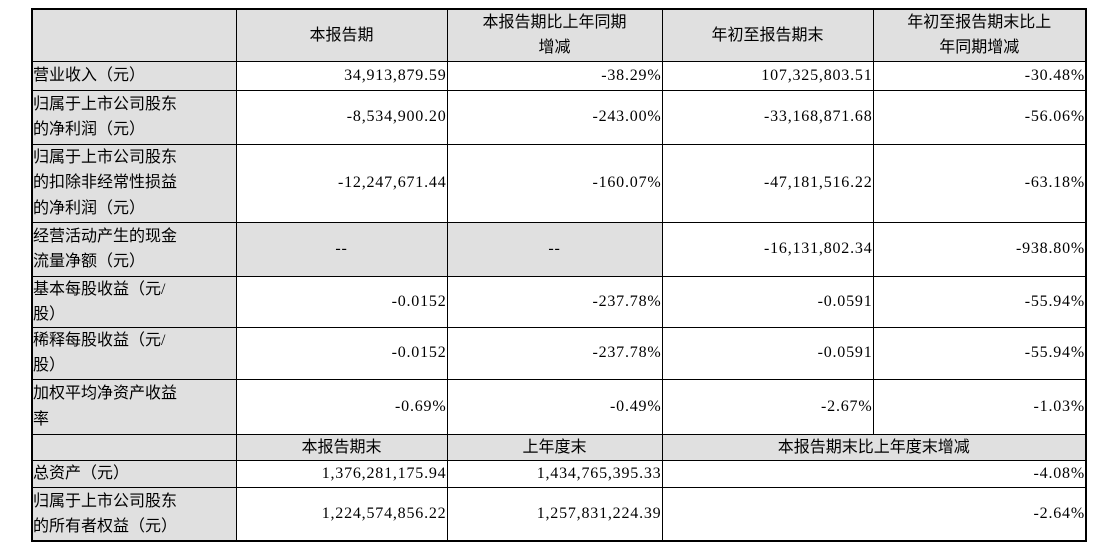 This screenshot has width=1105, height=550. Describe the element at coordinates (767, 117) in the screenshot. I see `value-cell: -33,168,871.68` at that location.